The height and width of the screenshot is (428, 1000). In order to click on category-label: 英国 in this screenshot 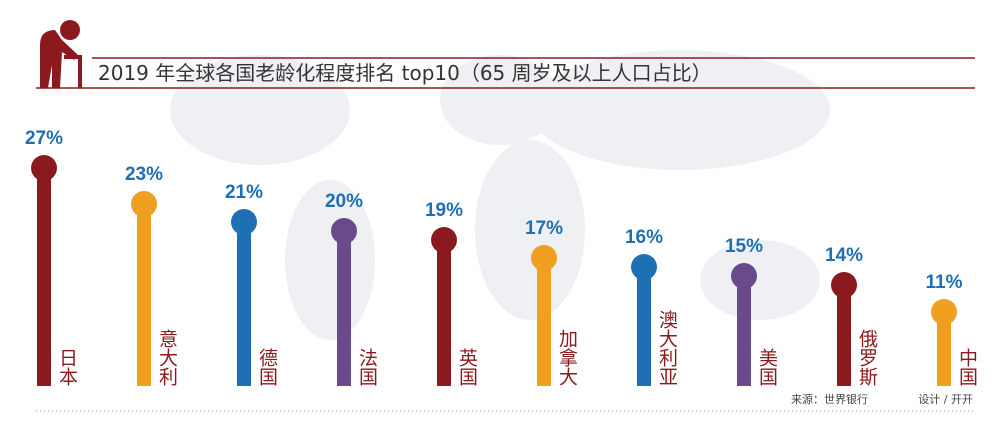, I will do `click(467, 367)`.